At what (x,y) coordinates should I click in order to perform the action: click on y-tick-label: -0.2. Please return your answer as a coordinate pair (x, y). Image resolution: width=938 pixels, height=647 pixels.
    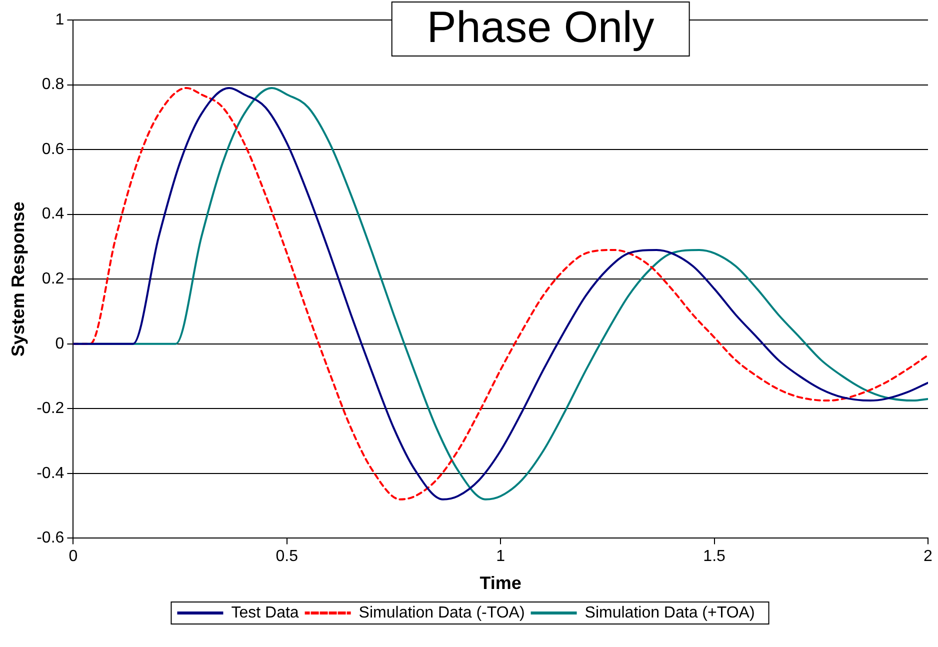
    Looking at the image, I should click on (50, 409).